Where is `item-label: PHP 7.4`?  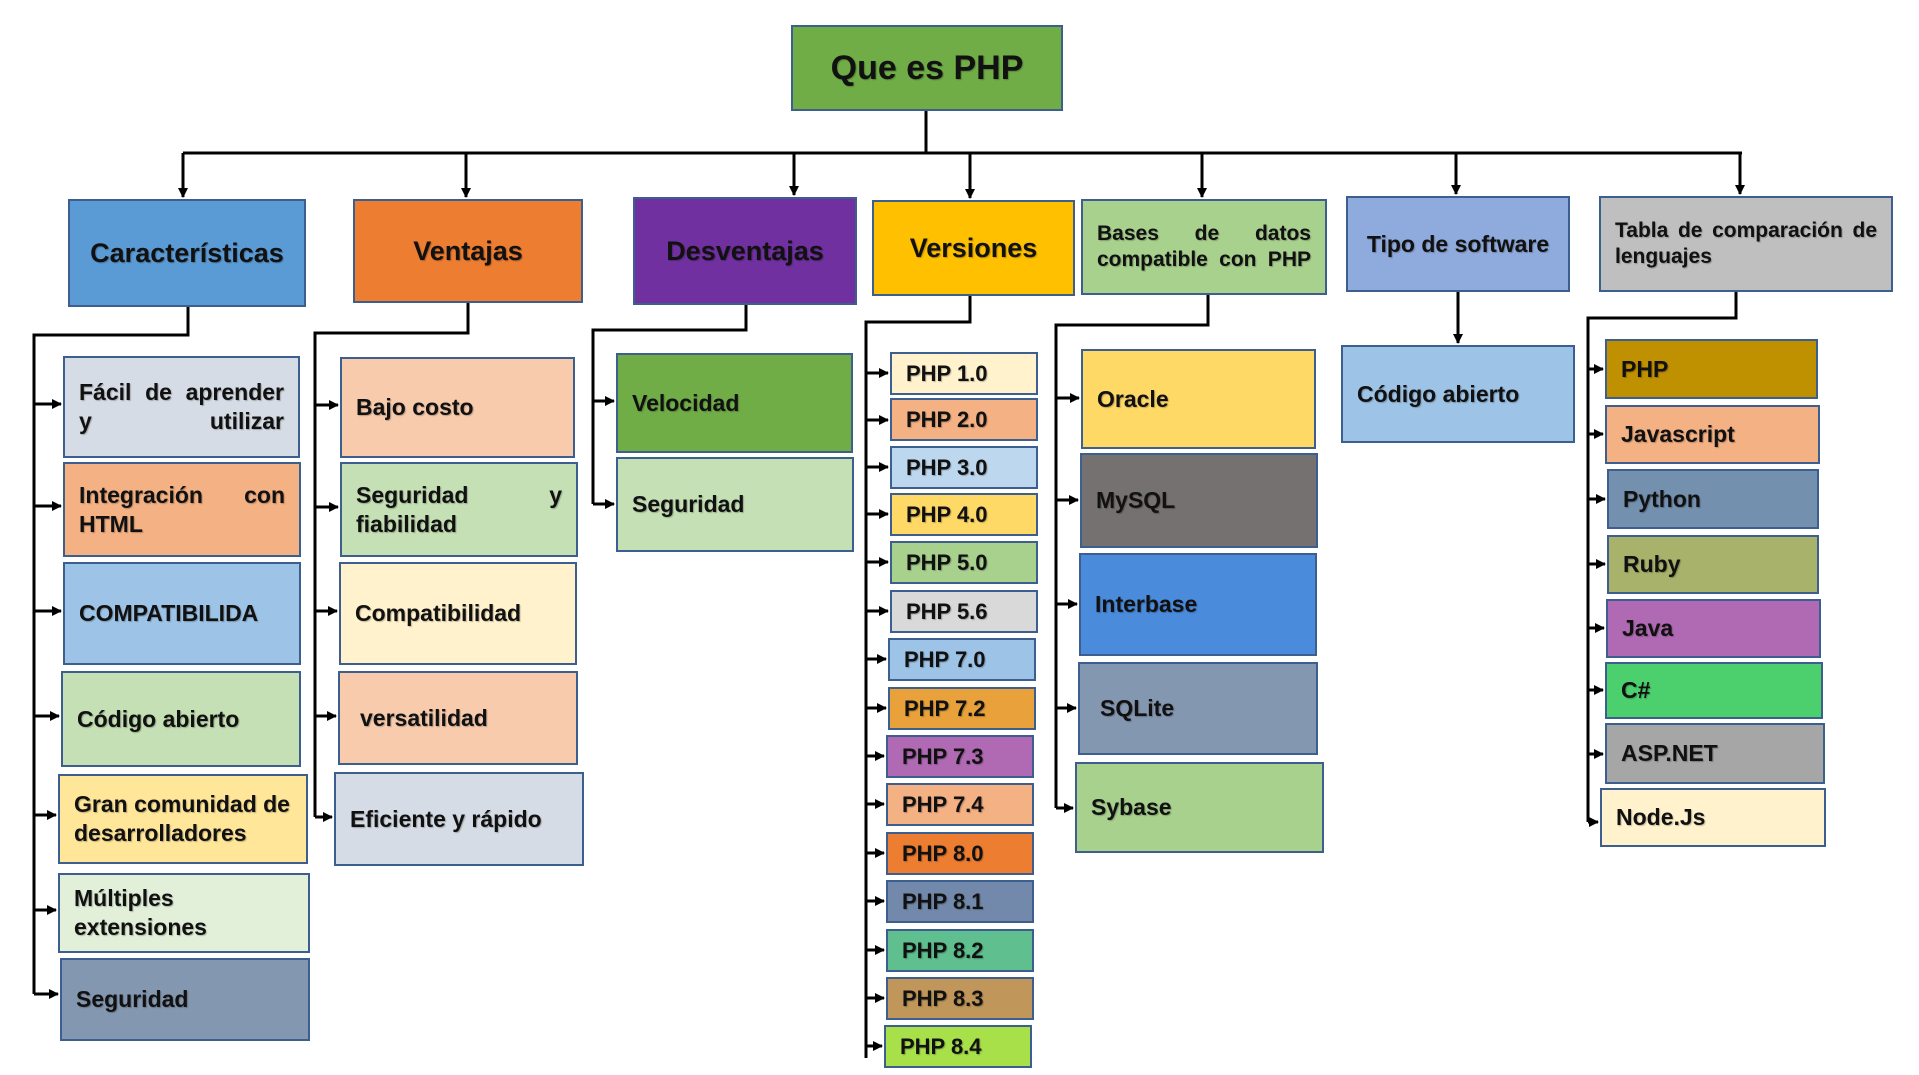
item-label: PHP 7.4 is located at coordinates (943, 804).